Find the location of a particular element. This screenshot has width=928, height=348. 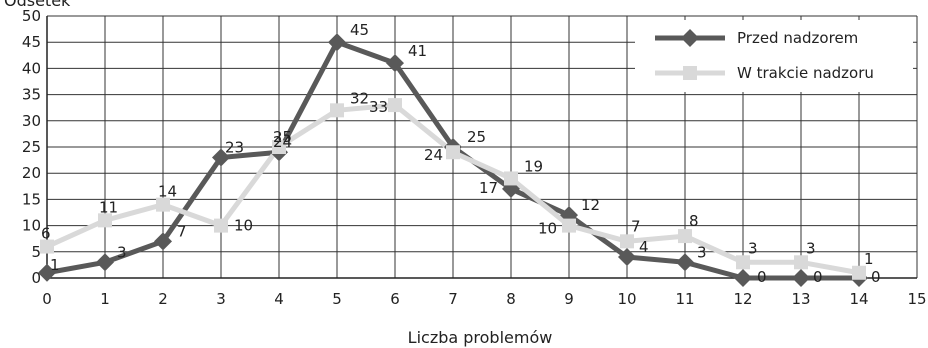

data-label: 32 is located at coordinates (359, 98).